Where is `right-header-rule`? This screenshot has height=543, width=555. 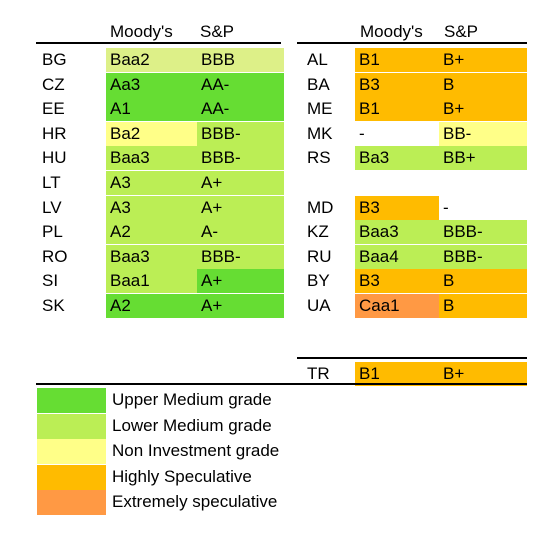
right-header-rule is located at coordinates (412, 43).